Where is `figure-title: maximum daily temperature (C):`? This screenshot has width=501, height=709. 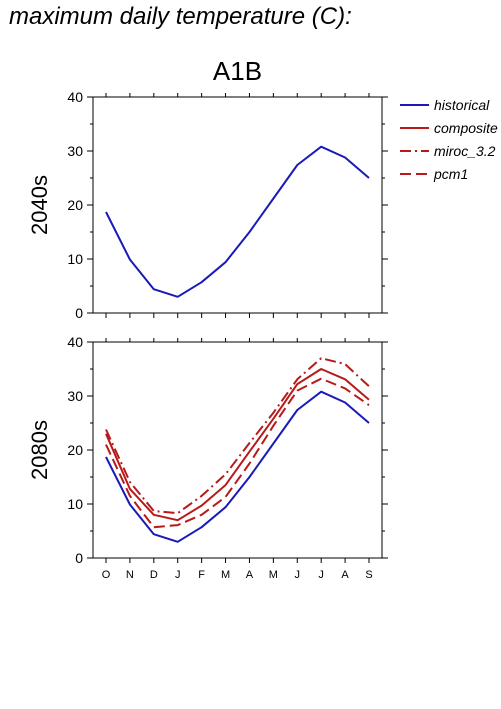 figure-title: maximum daily temperature (C): is located at coordinates (180, 16).